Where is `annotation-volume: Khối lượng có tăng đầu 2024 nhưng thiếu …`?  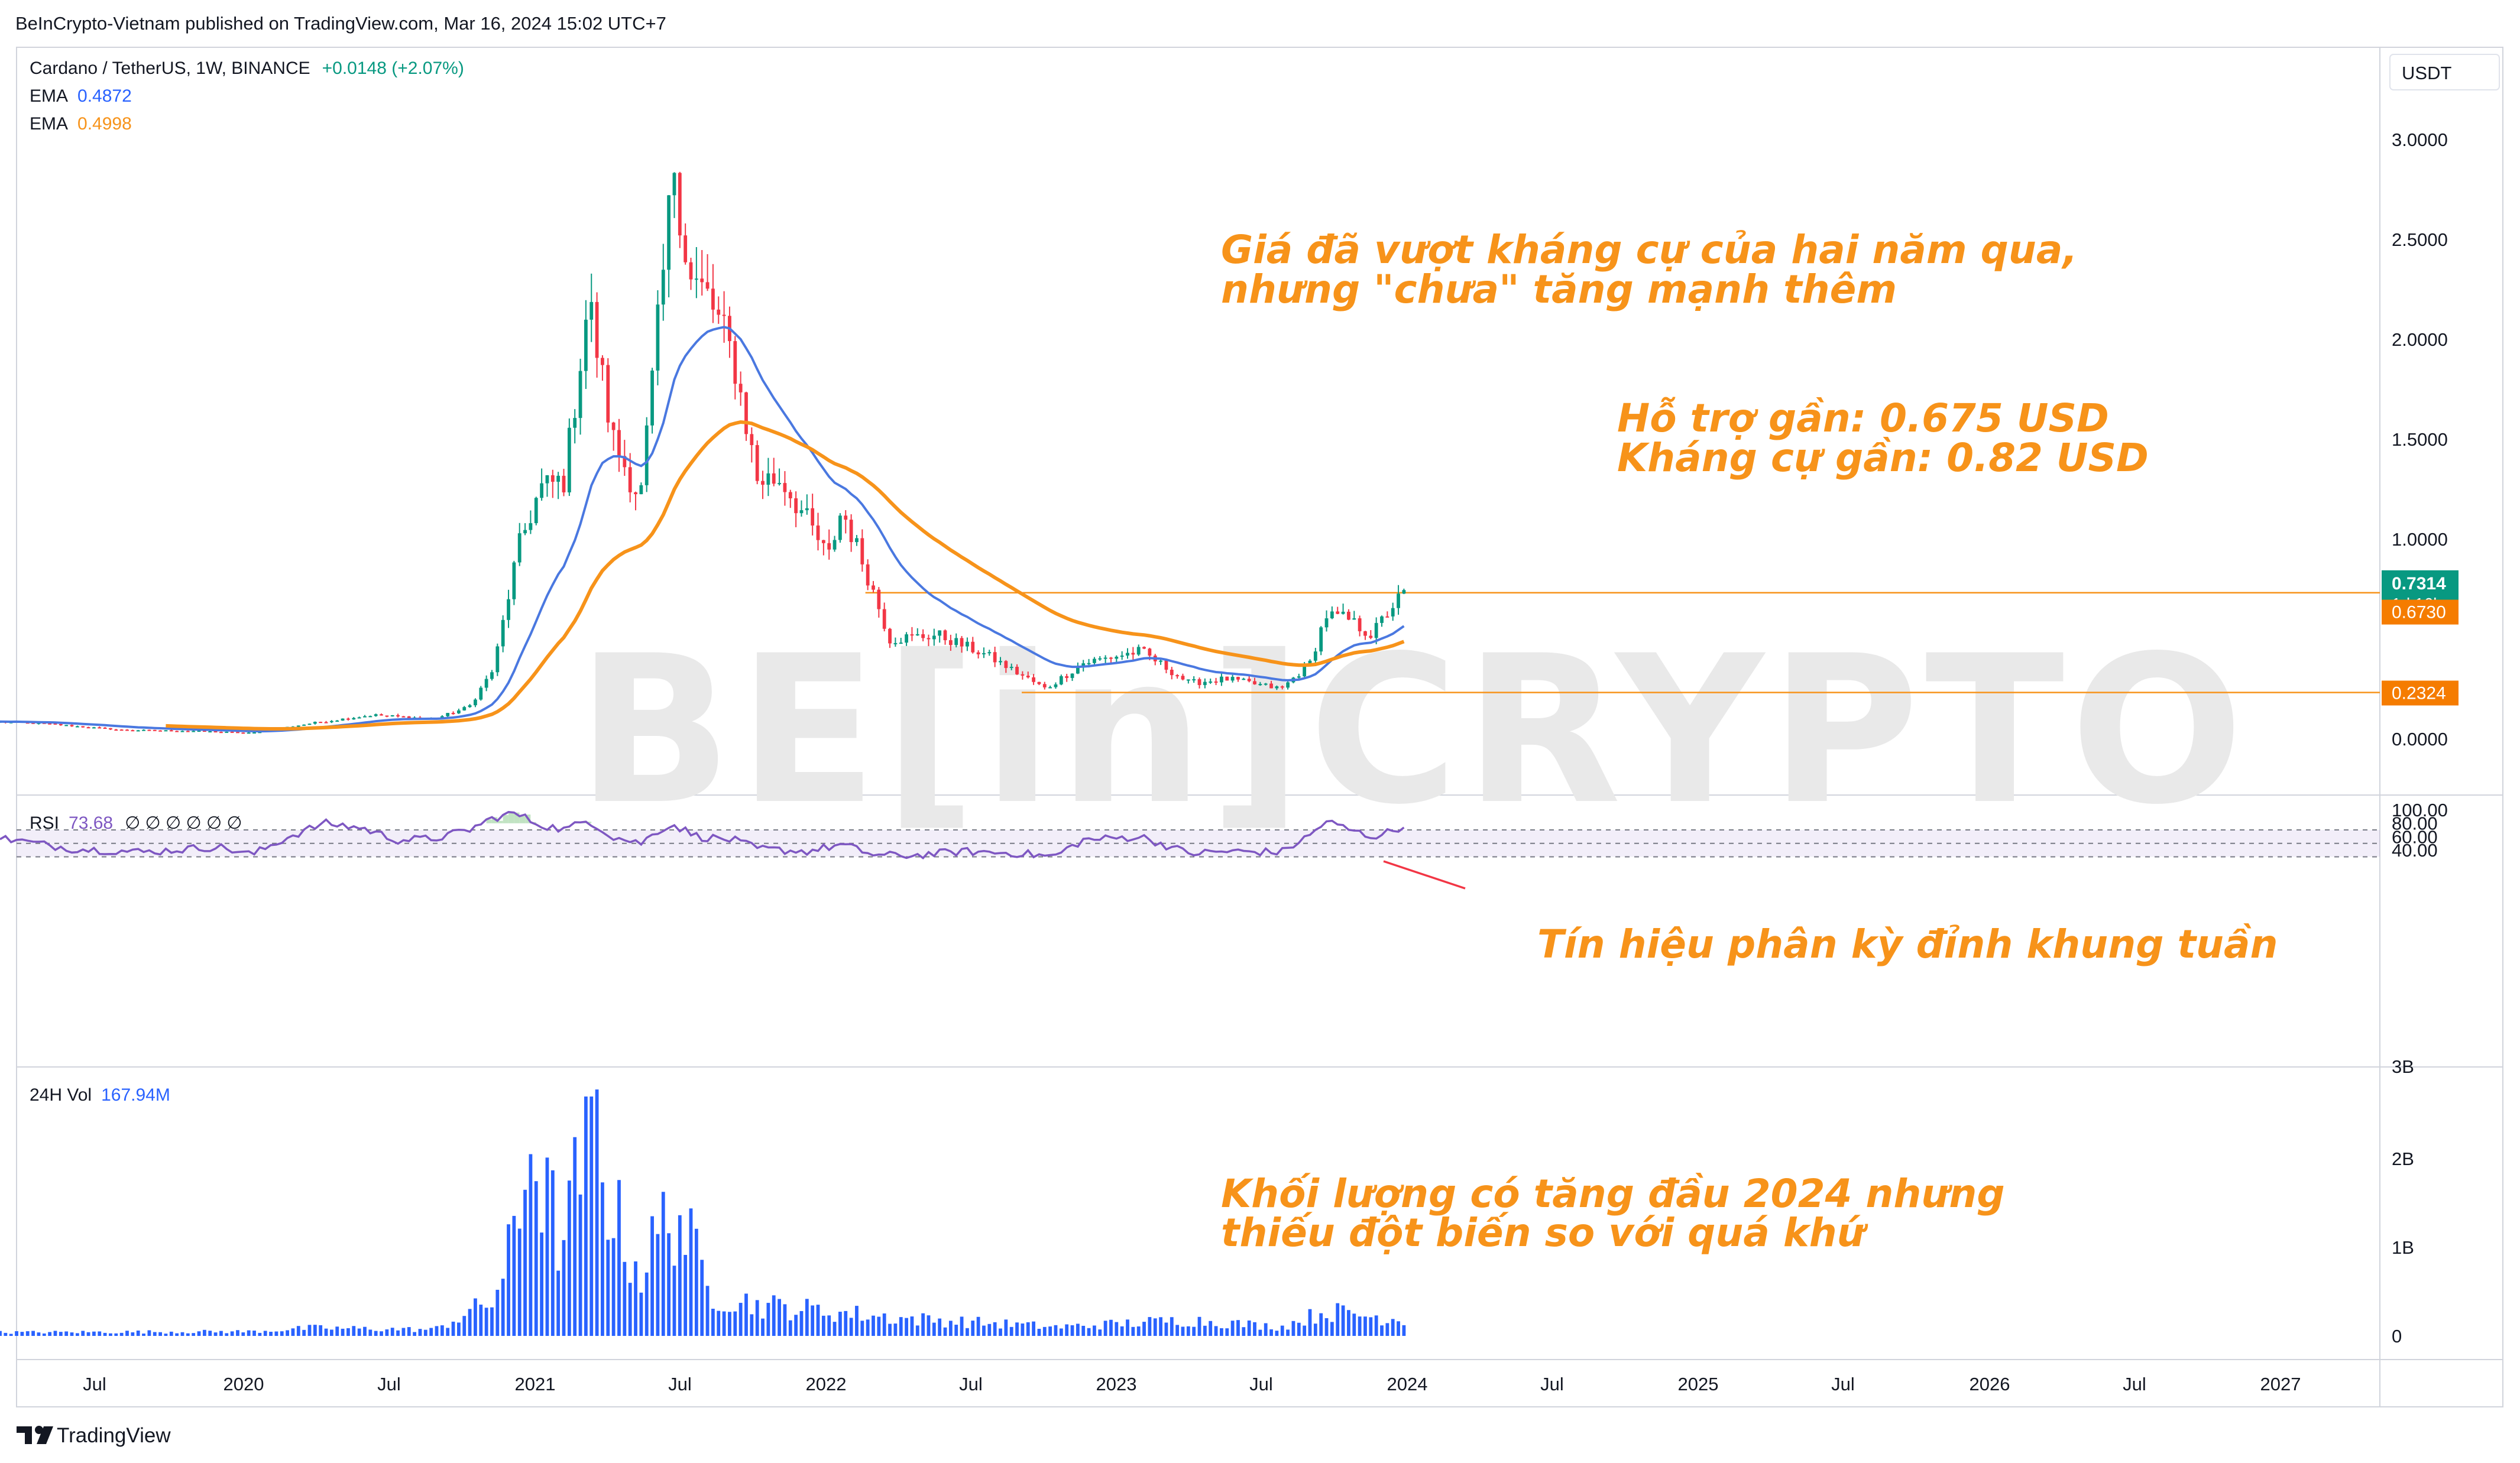 annotation-volume: Khối lượng có tăng đầu 2024 nhưng thiếu … is located at coordinates (1620, 1213).